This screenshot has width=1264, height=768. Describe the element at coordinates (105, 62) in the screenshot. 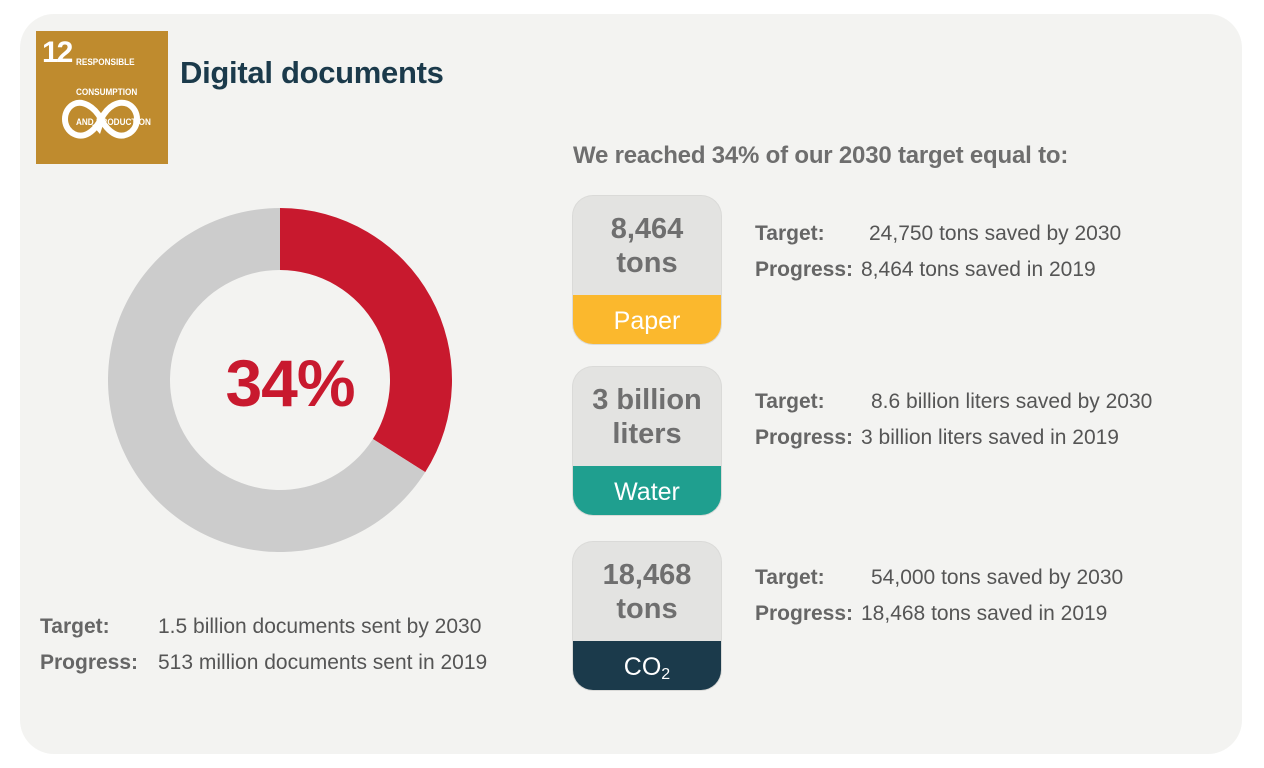

I see `sdg-goal-line: RESPONSIBLE` at that location.